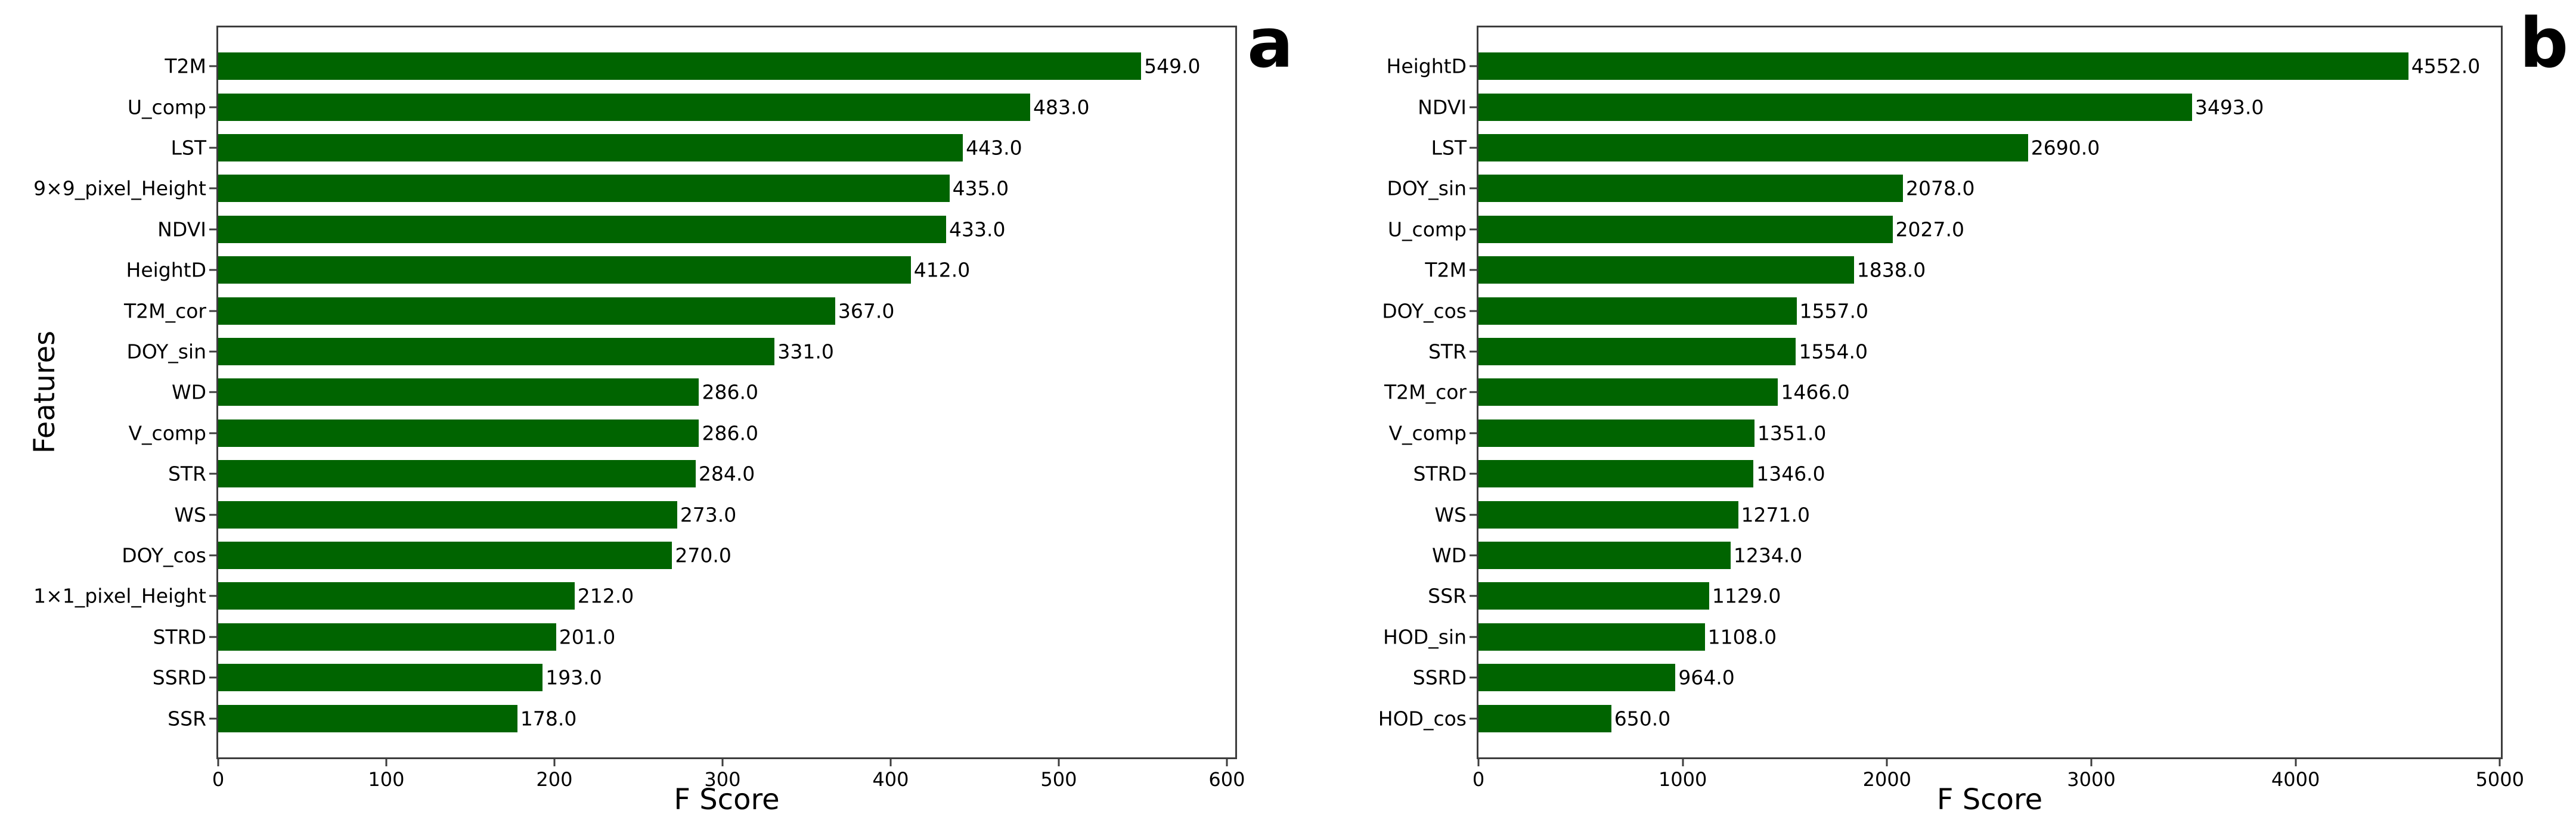 Image resolution: width=2576 pixels, height=839 pixels. What do you see at coordinates (1768, 555) in the screenshot?
I see `bar-value-label: 1234.0` at bounding box center [1768, 555].